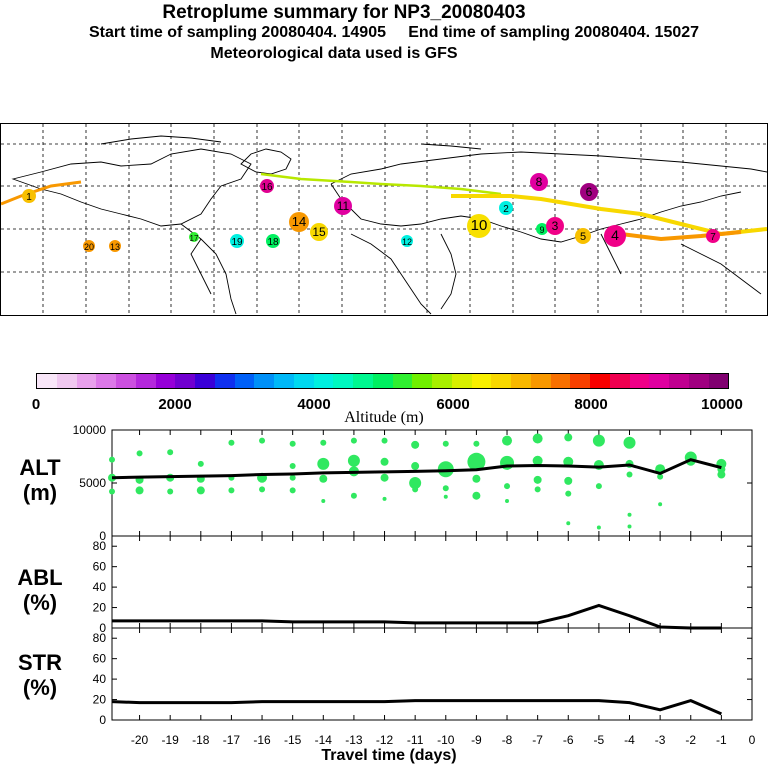 The width and height of the screenshot is (768, 768). Describe the element at coordinates (262, 740) in the screenshot. I see `x-tick-label: -16` at that location.